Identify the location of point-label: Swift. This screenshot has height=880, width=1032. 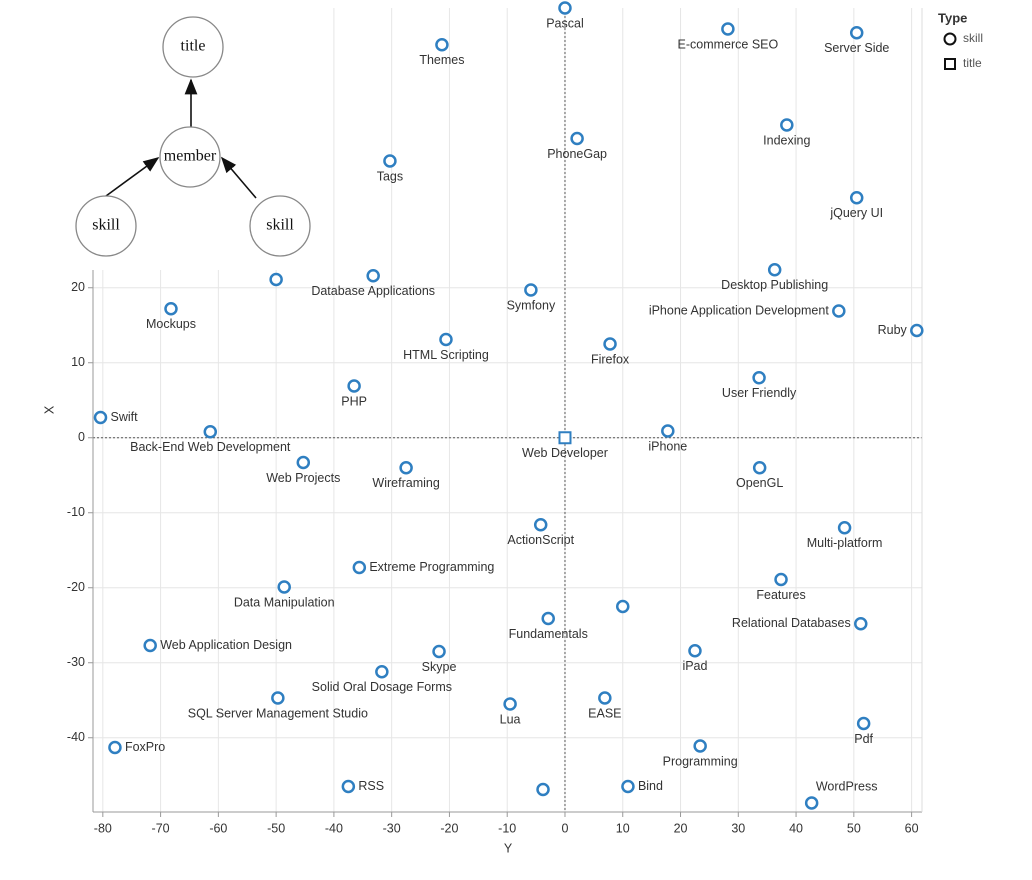
(125, 417).